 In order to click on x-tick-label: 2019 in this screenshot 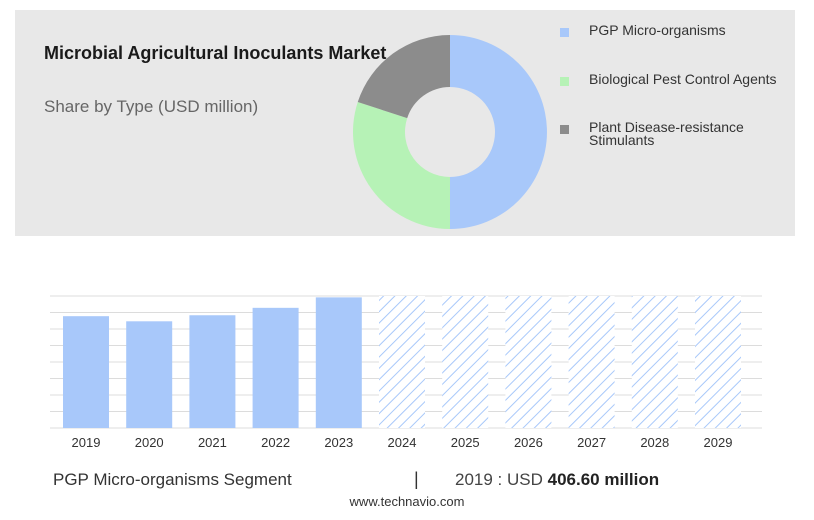, I will do `click(86, 442)`.